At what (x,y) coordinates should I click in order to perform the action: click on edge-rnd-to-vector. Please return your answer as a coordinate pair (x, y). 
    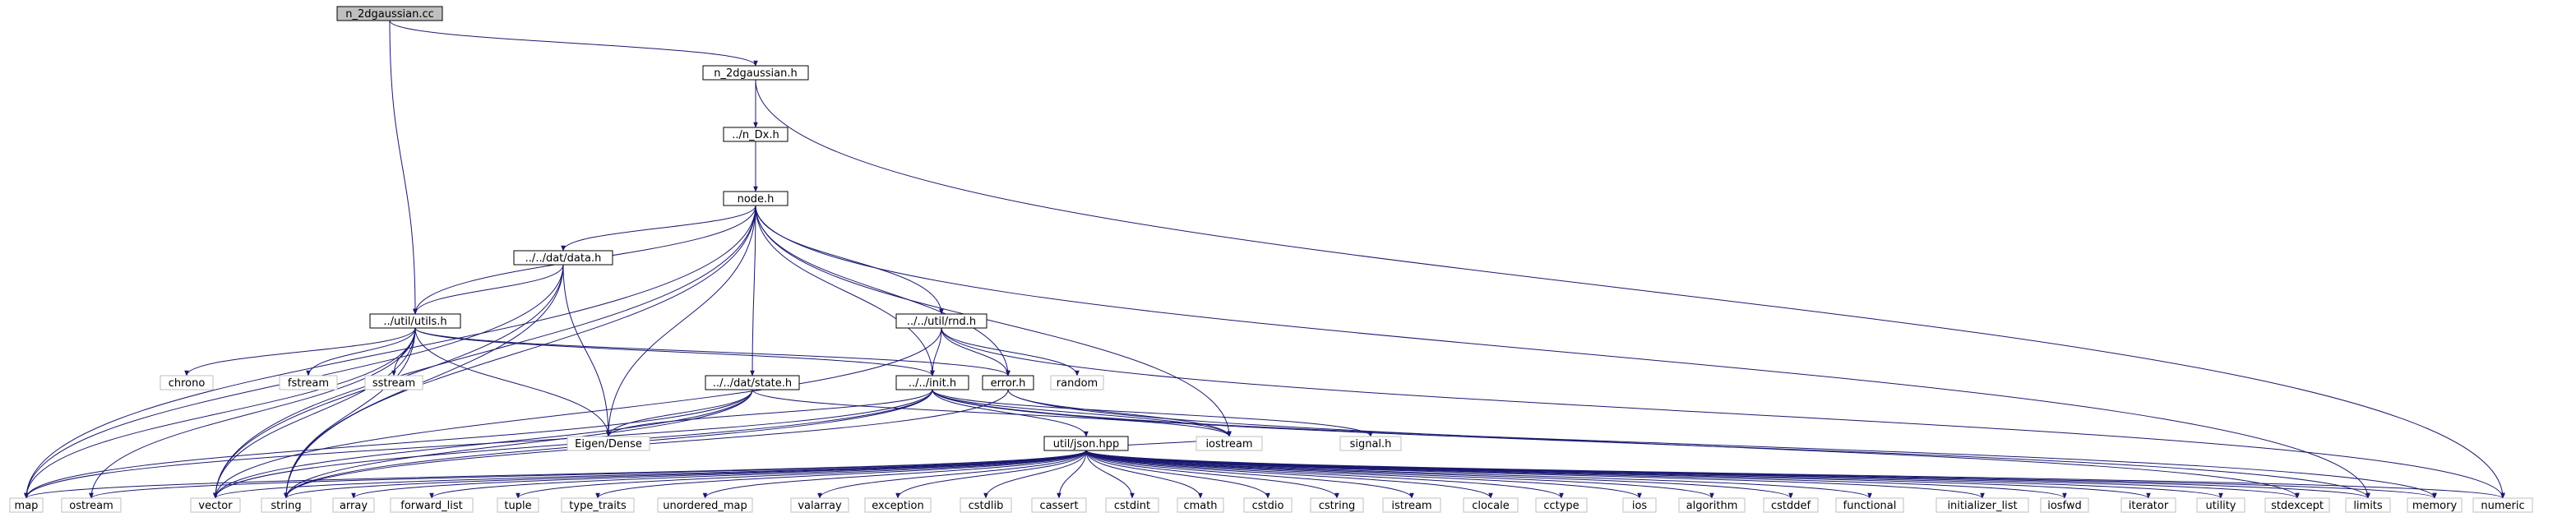
    Looking at the image, I should click on (577, 413).